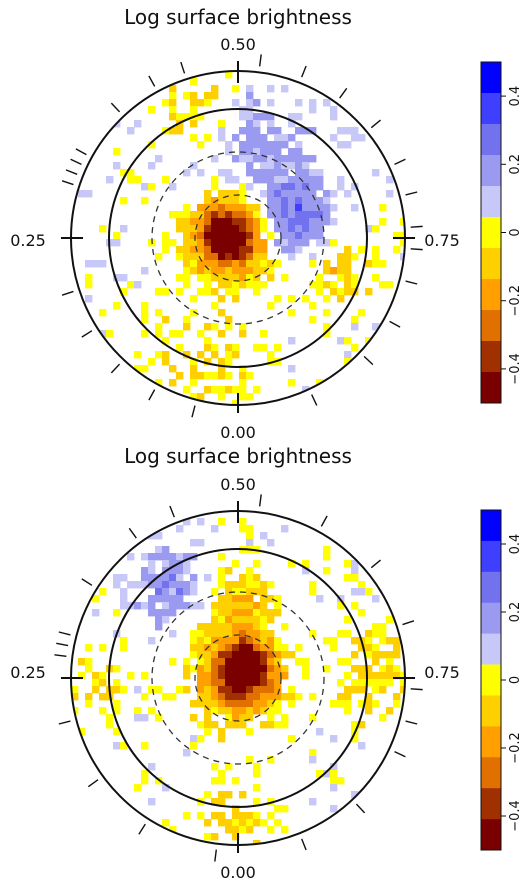  Describe the element at coordinates (28, 672) in the screenshot. I see `phase-label-left: 0.25` at that location.